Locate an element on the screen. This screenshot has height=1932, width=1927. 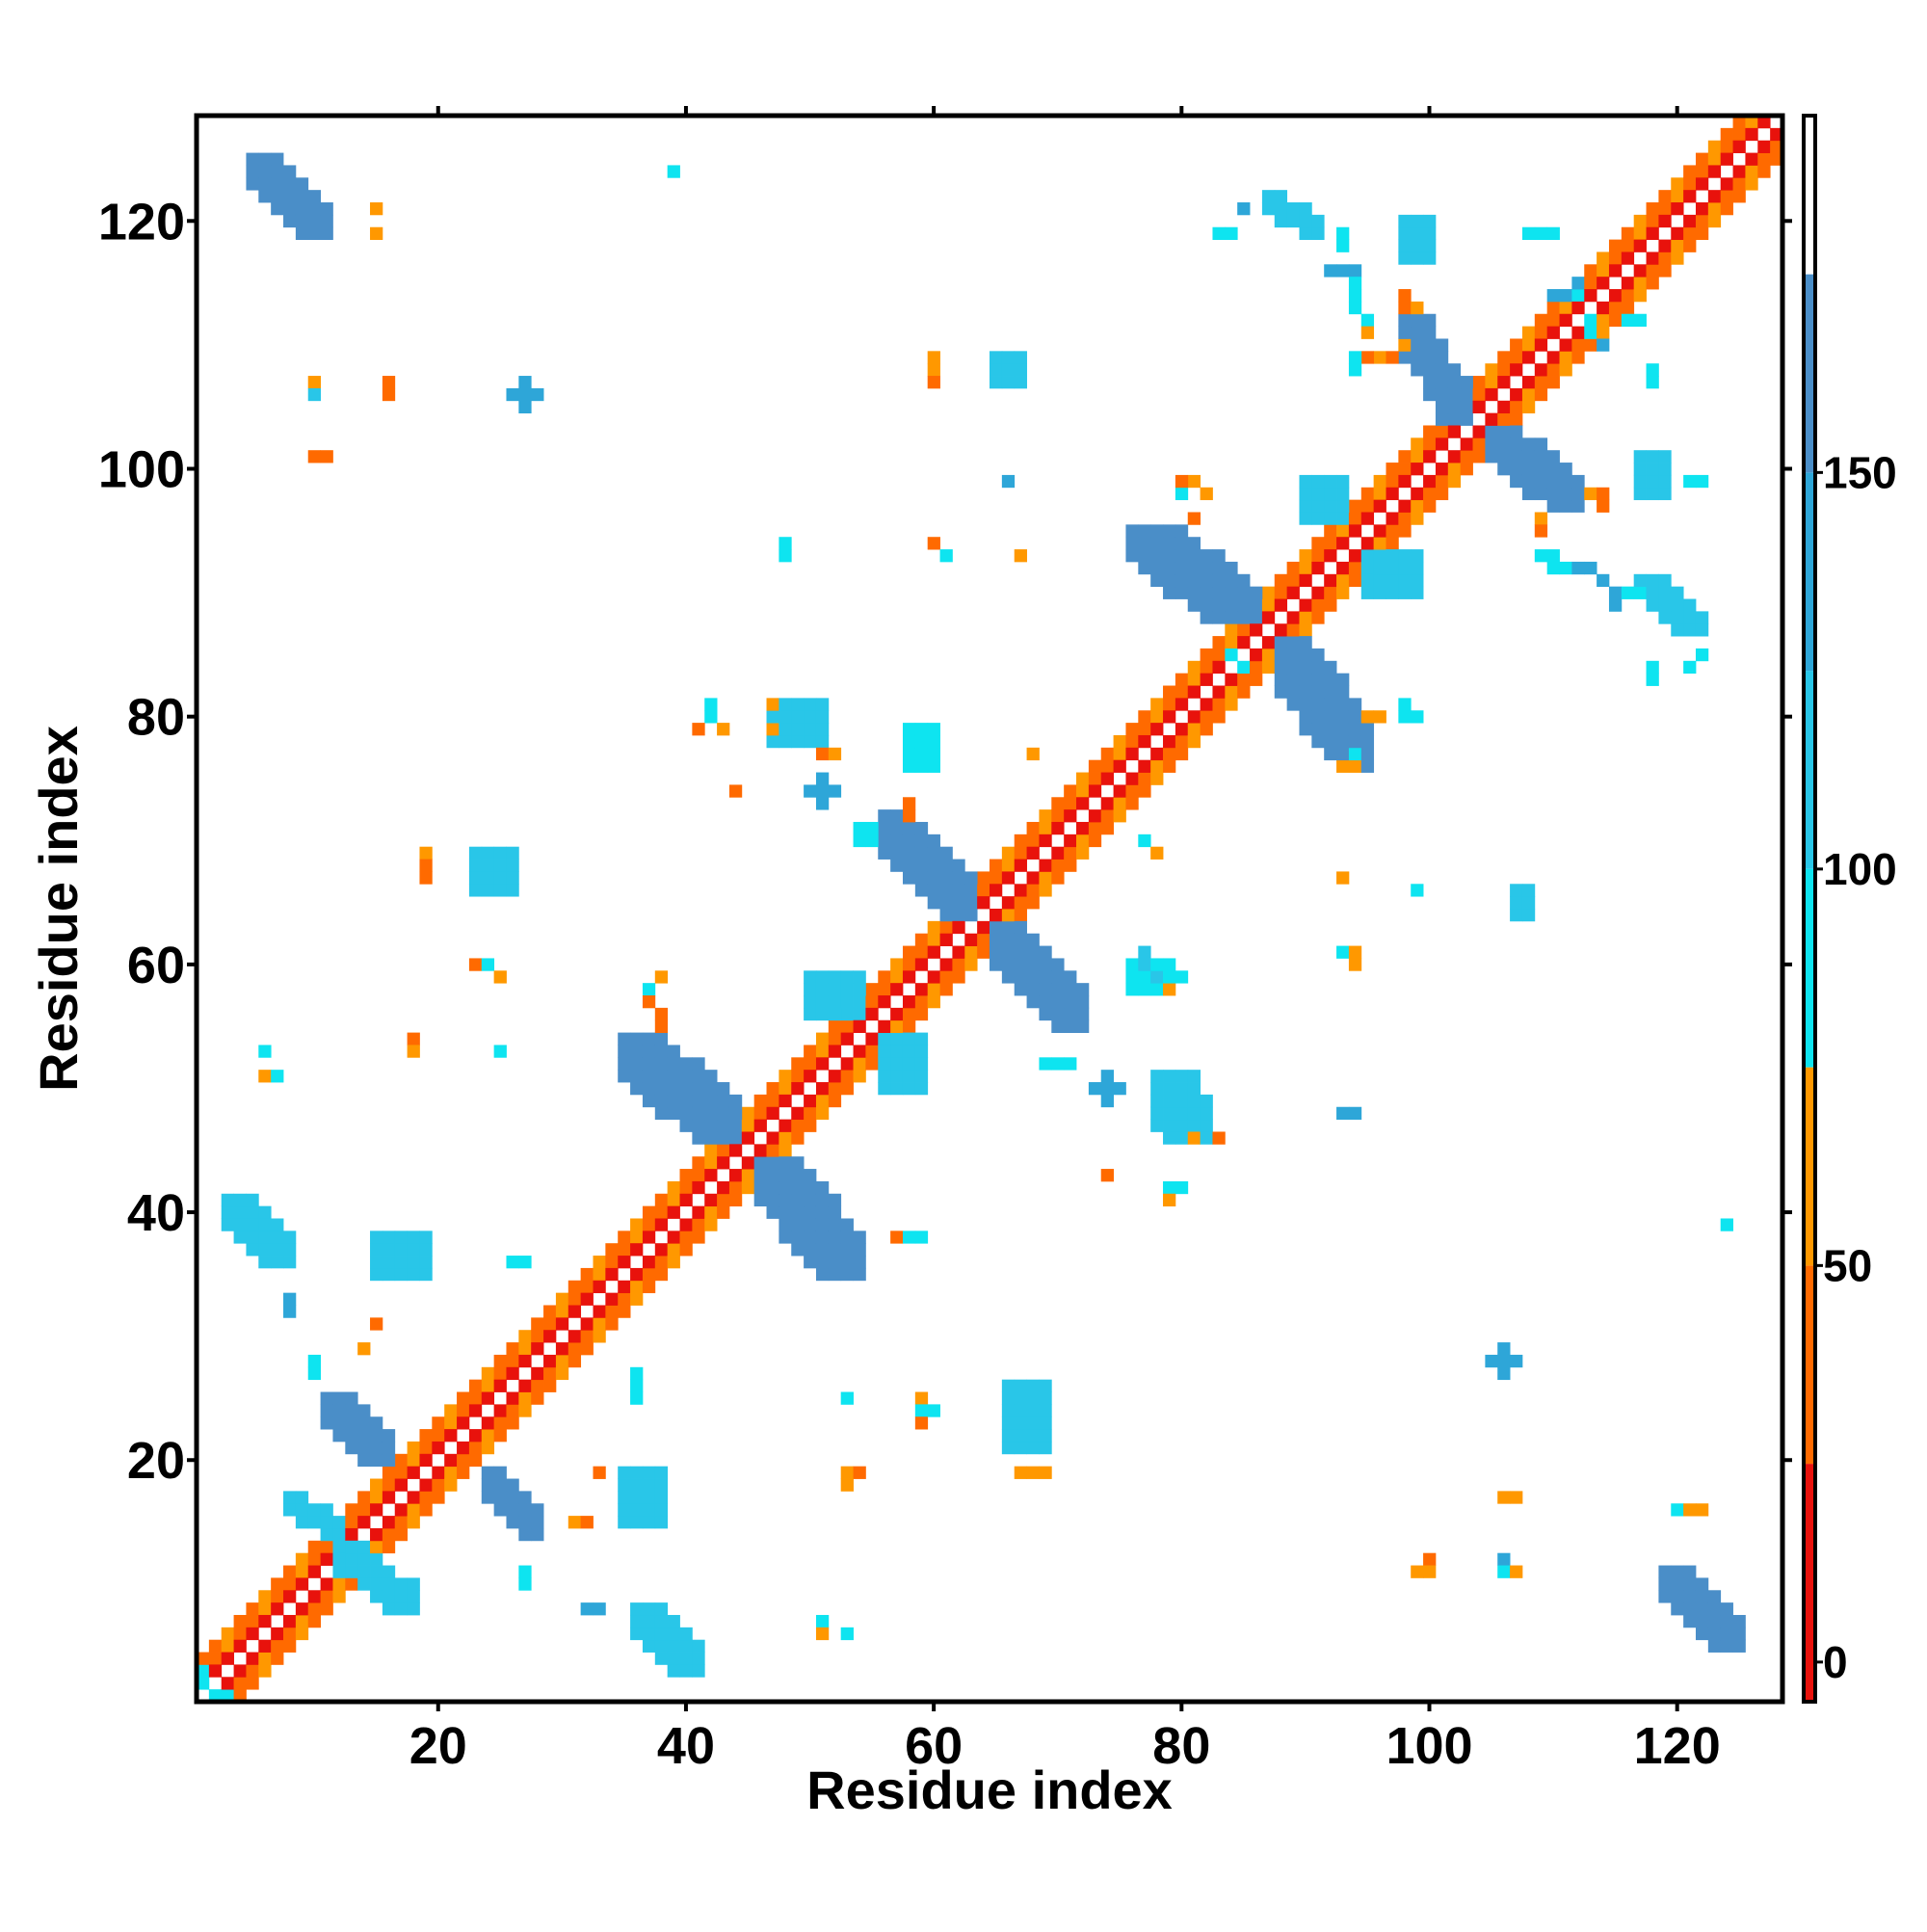
y-tick-label: 80 is located at coordinates (156, 718).